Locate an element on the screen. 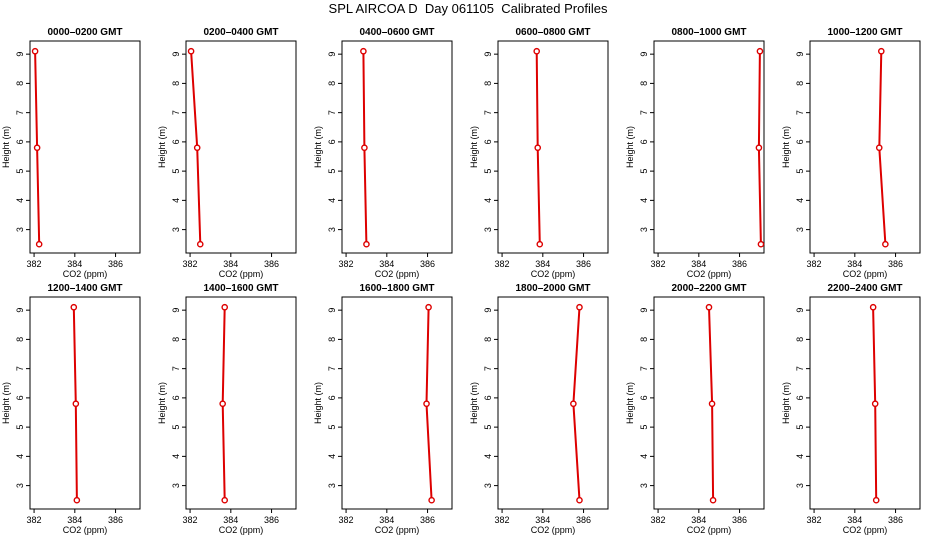  panel-title: 1400–1600 GMT is located at coordinates (240, 288).